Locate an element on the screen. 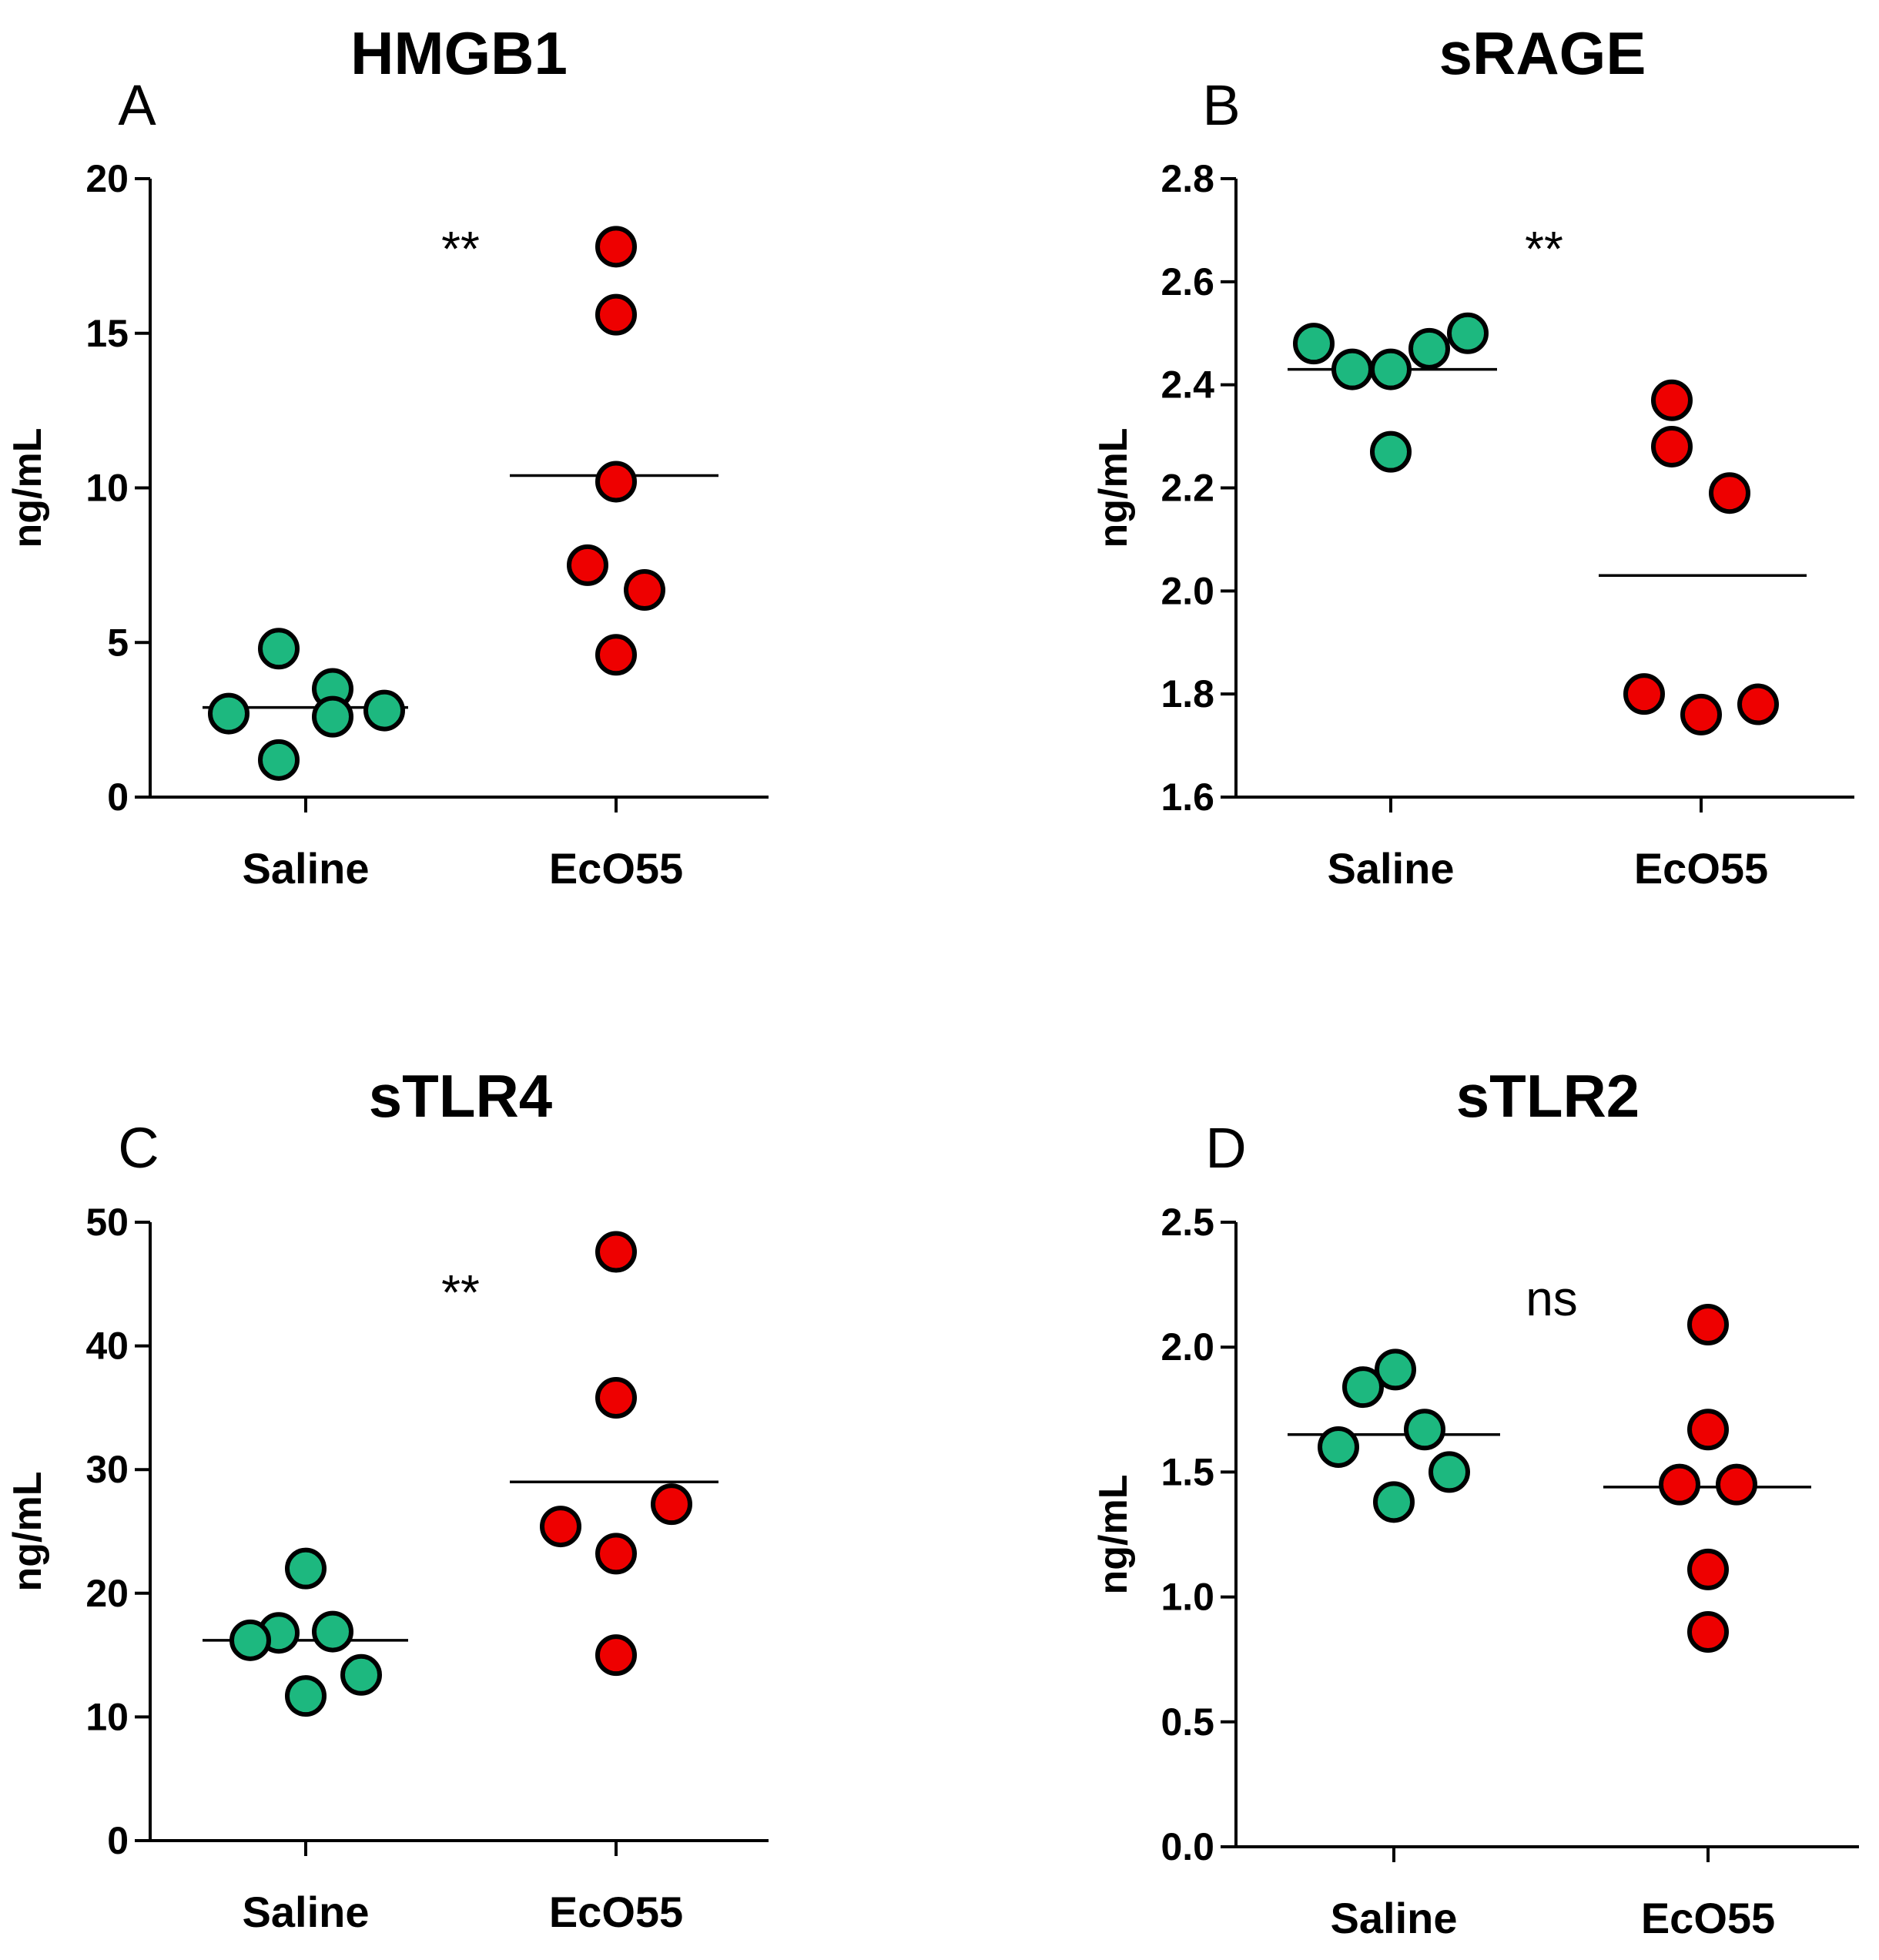  panel-c-title: sTLR4 is located at coordinates (460, 1096).